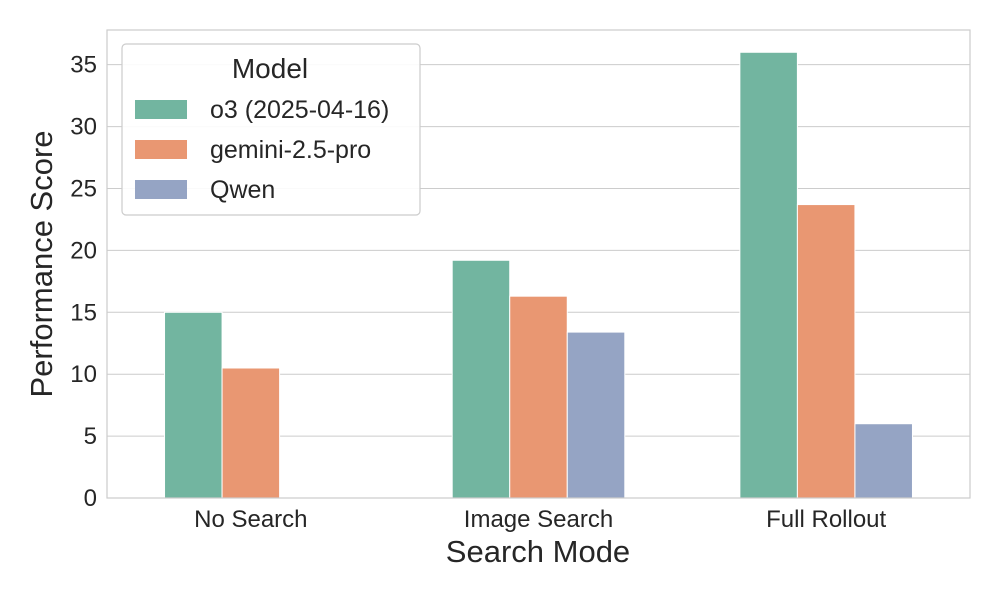 The image size is (1000, 600). What do you see at coordinates (90, 436) in the screenshot?
I see `y-tick-label: 5` at bounding box center [90, 436].